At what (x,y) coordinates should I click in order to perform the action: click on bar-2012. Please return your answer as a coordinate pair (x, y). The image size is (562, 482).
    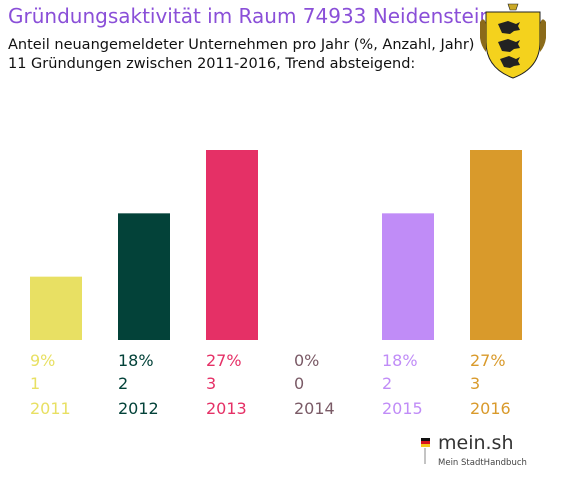
    Looking at the image, I should click on (144, 276).